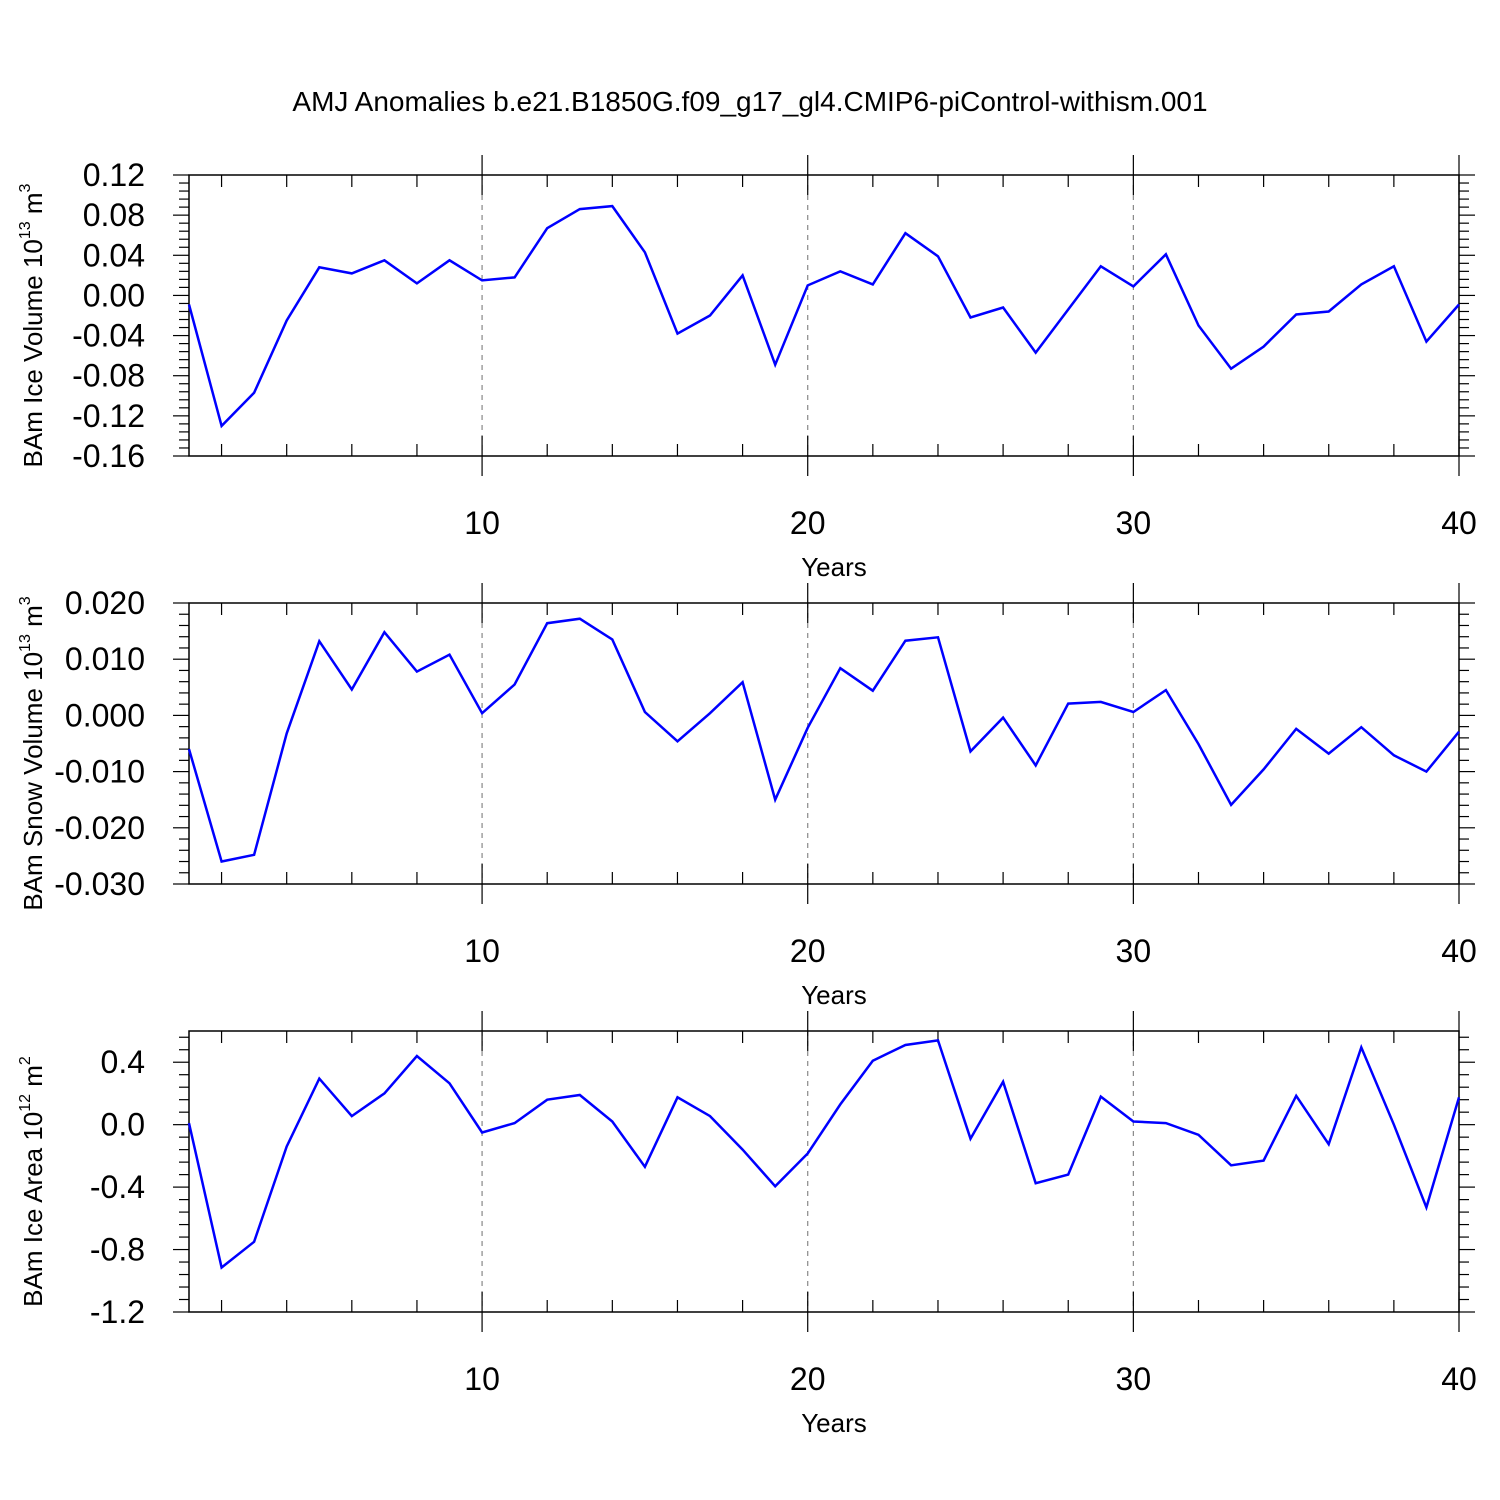  I want to click on panel-2-ytick-label: 0.020, so click(105, 603).